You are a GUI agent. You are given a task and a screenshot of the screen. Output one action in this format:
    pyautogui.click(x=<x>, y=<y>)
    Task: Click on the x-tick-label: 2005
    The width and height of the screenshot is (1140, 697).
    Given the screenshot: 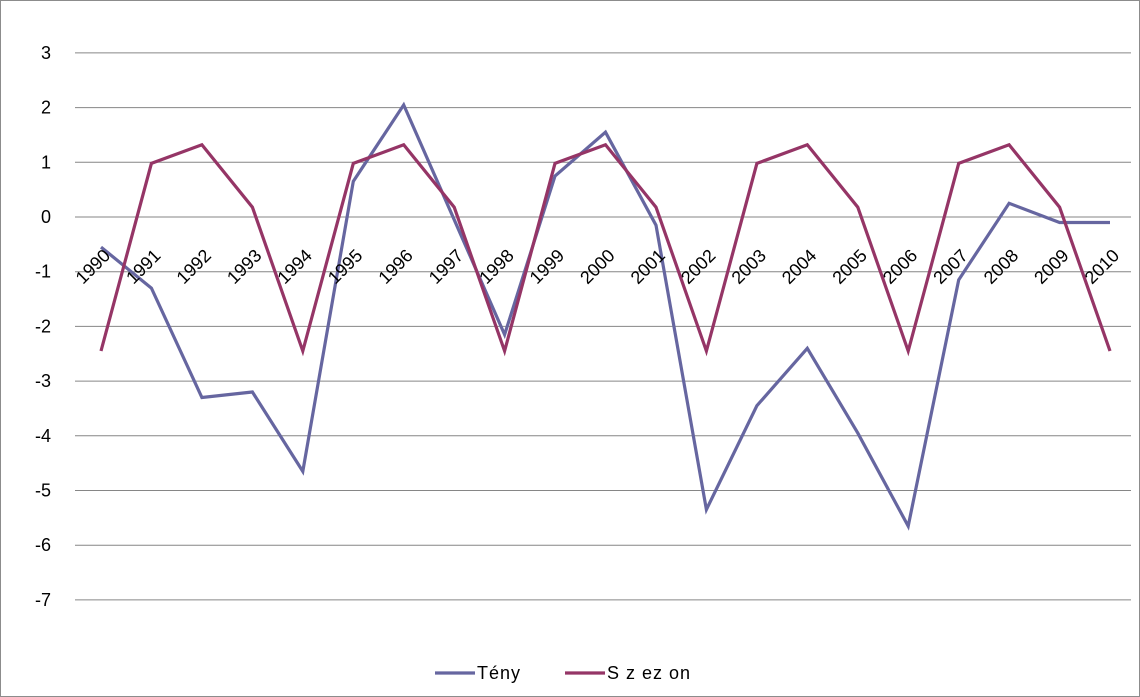 What is the action you would take?
    pyautogui.click(x=849, y=266)
    